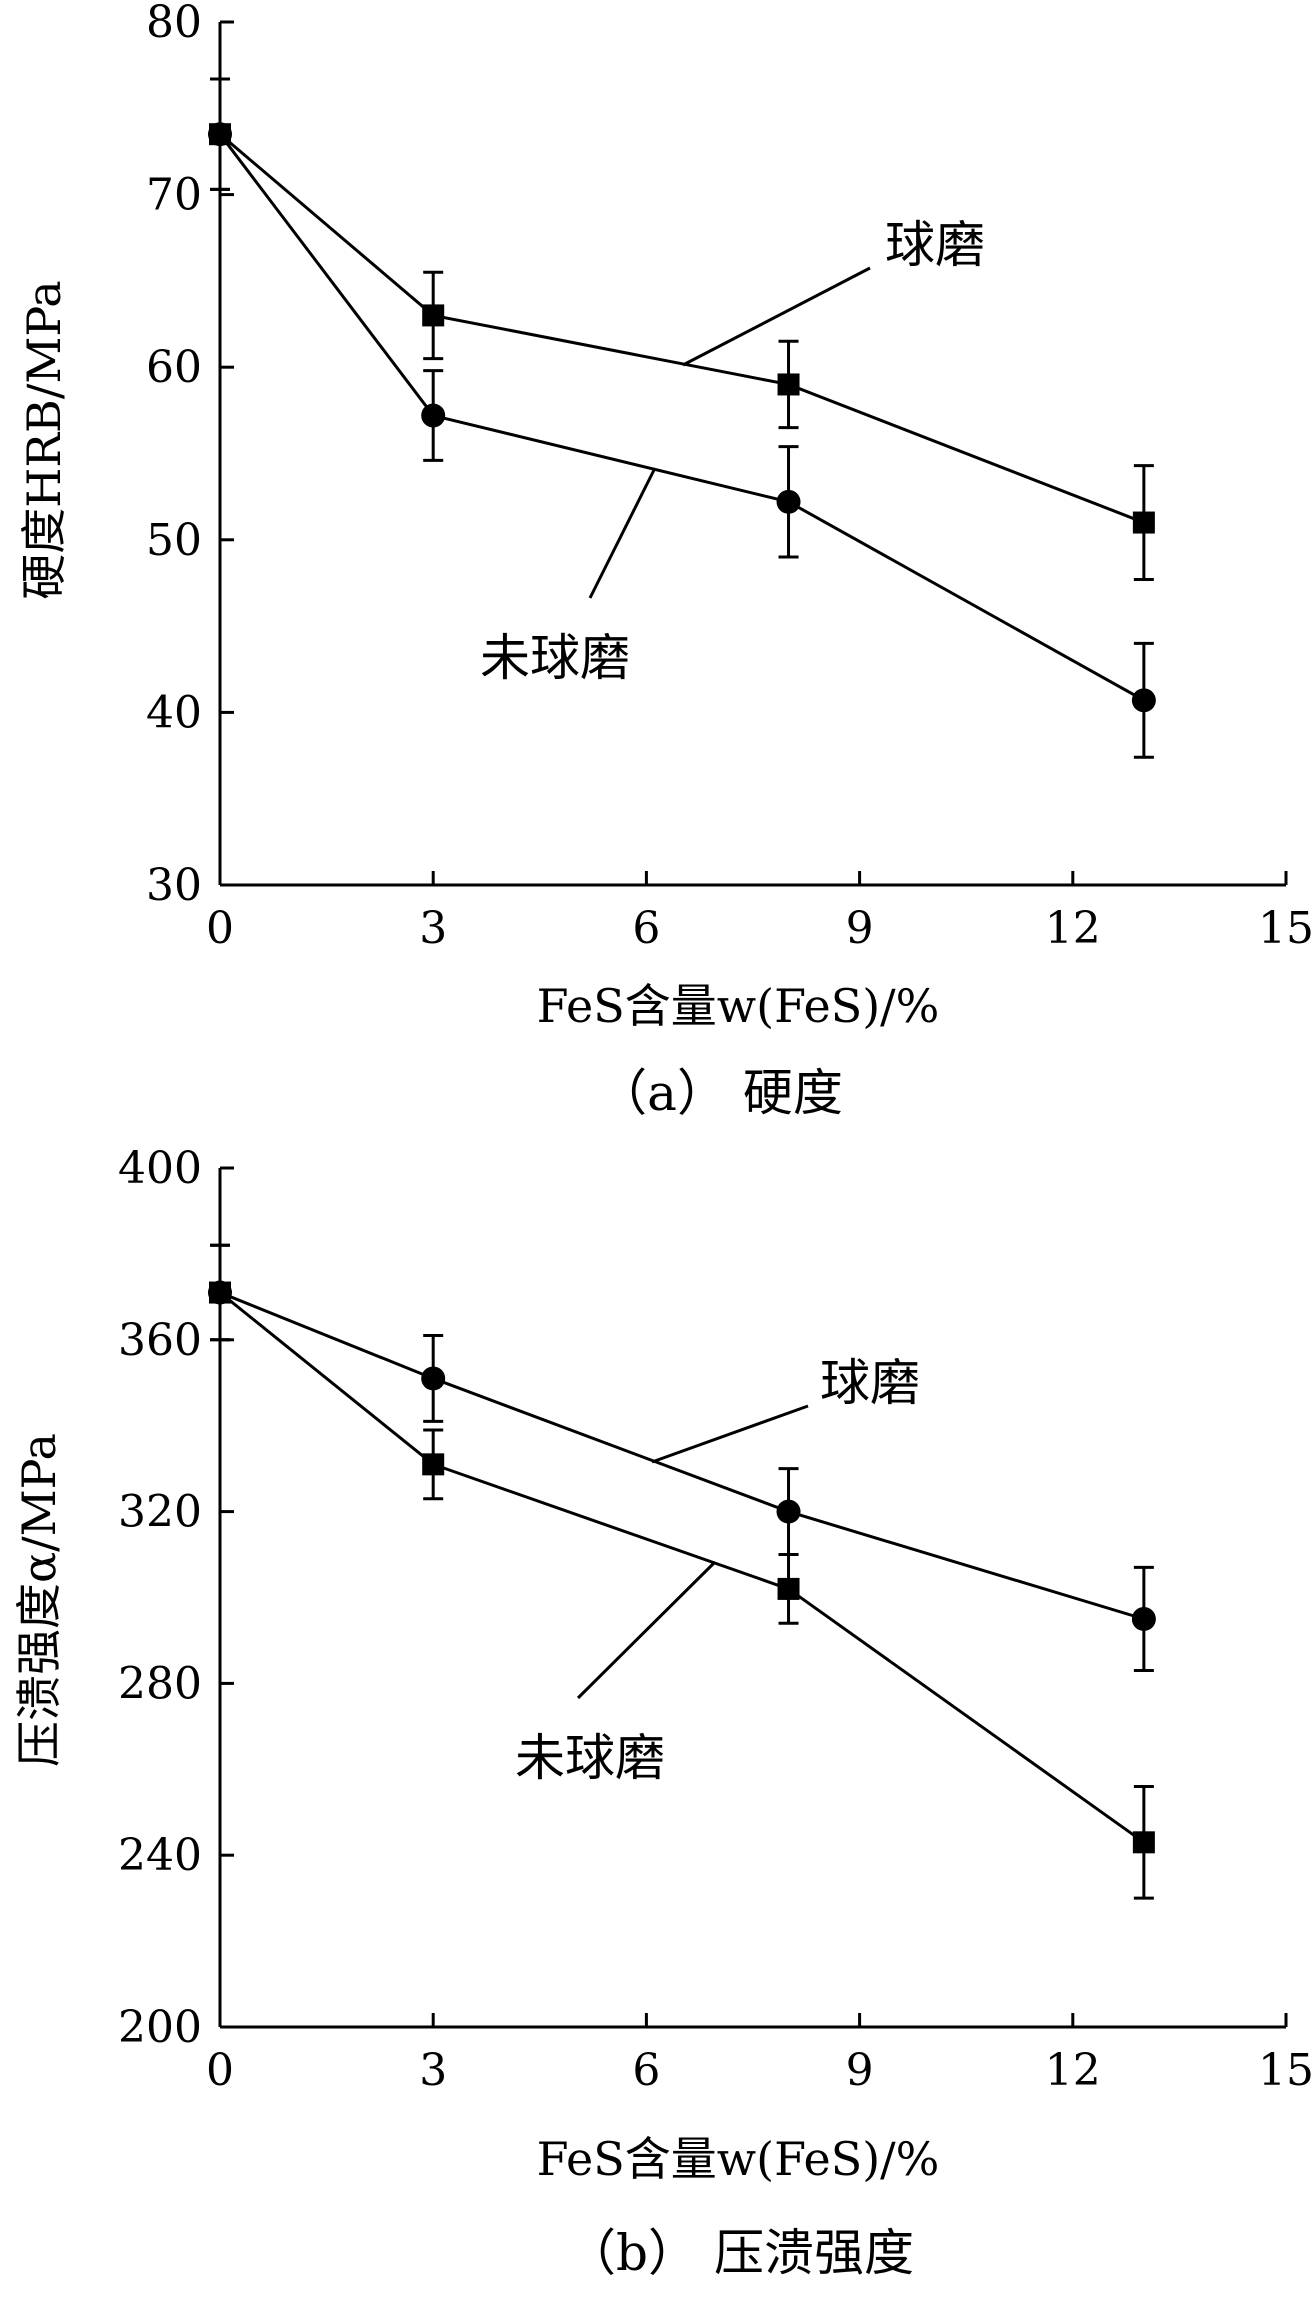 This screenshot has width=1314, height=2297. Describe the element at coordinates (740, 2253) in the screenshot. I see `chart-caption: （b） 压溃强度` at that location.